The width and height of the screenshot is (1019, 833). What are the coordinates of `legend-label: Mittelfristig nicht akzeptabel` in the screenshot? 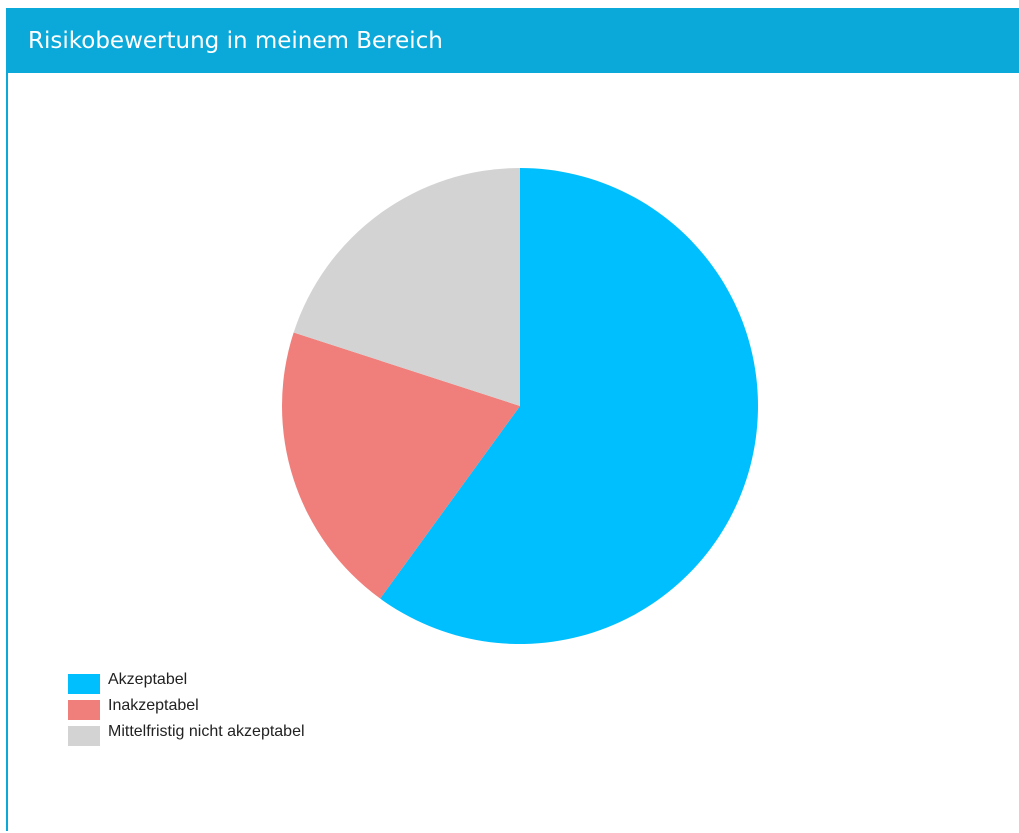 It's located at (206, 731).